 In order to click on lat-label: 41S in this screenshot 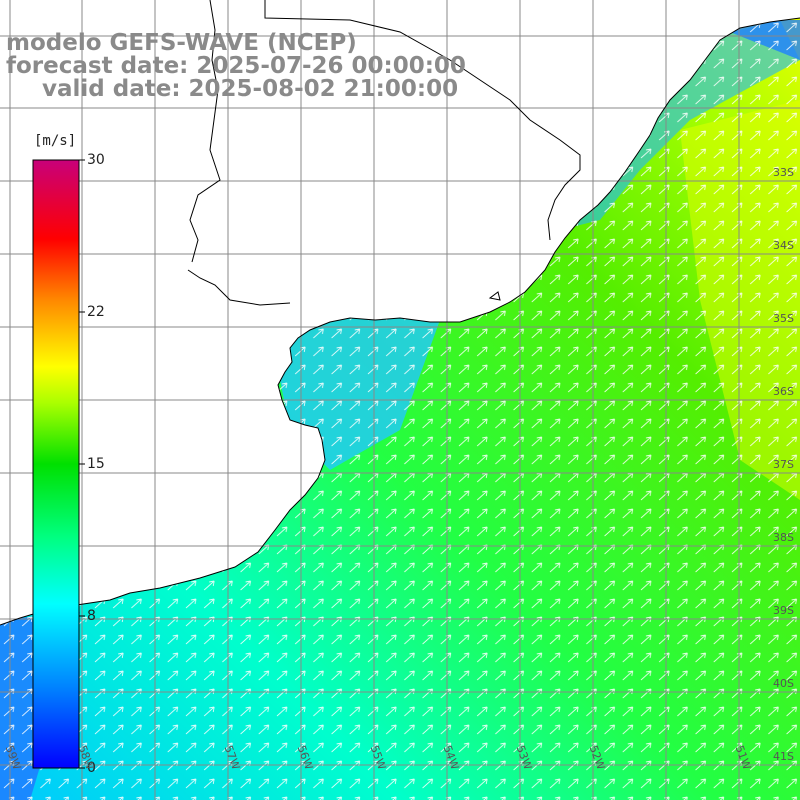, I will do `click(783, 756)`.